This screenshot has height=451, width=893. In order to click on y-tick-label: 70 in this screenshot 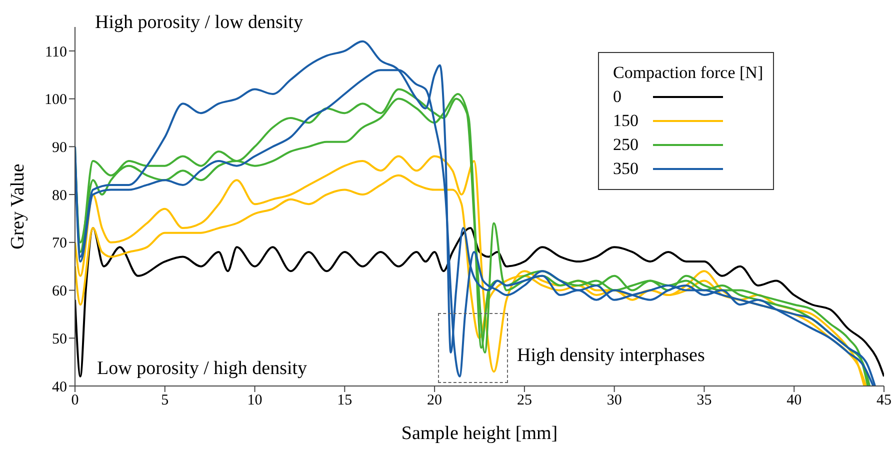, I will do `click(59, 244)`.